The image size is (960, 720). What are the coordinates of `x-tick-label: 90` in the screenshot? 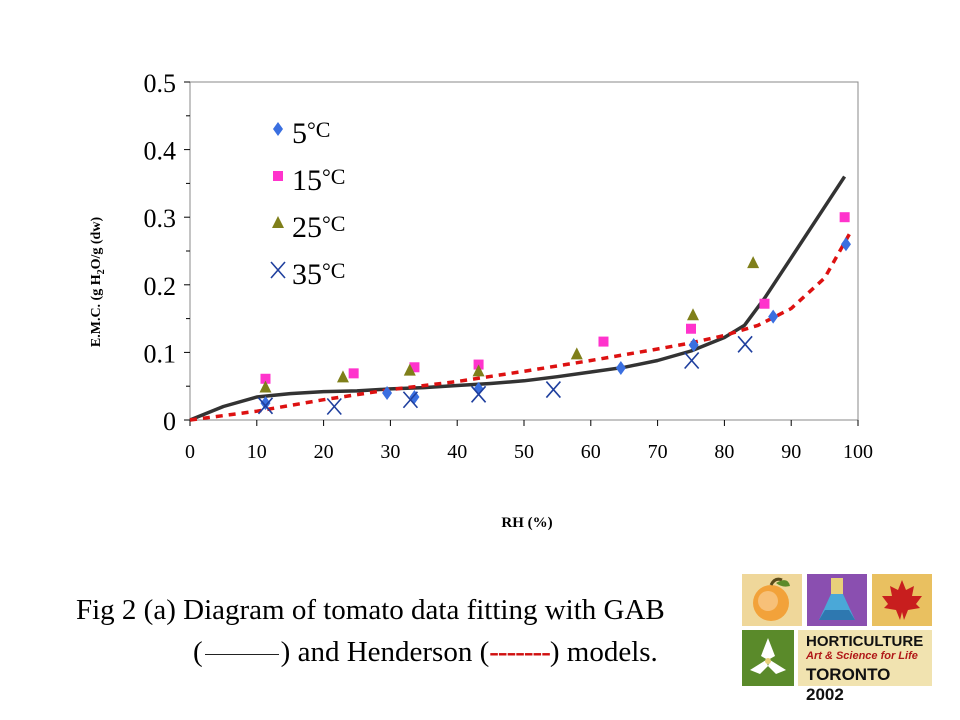 It's located at (791, 452).